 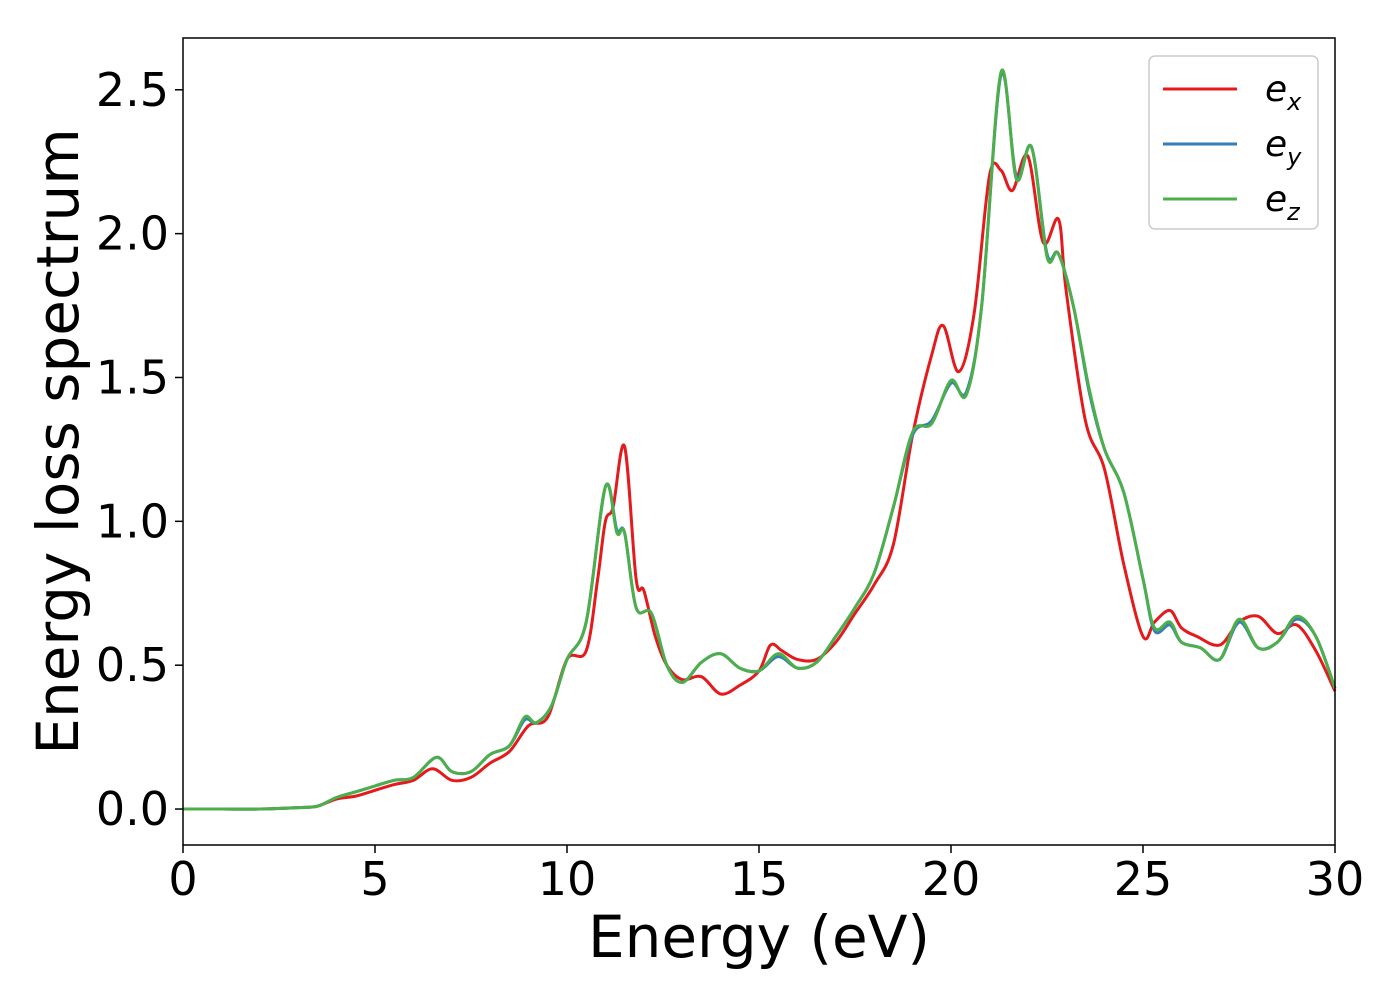 I want to click on y-tick-label: 0.5, so click(x=132, y=665).